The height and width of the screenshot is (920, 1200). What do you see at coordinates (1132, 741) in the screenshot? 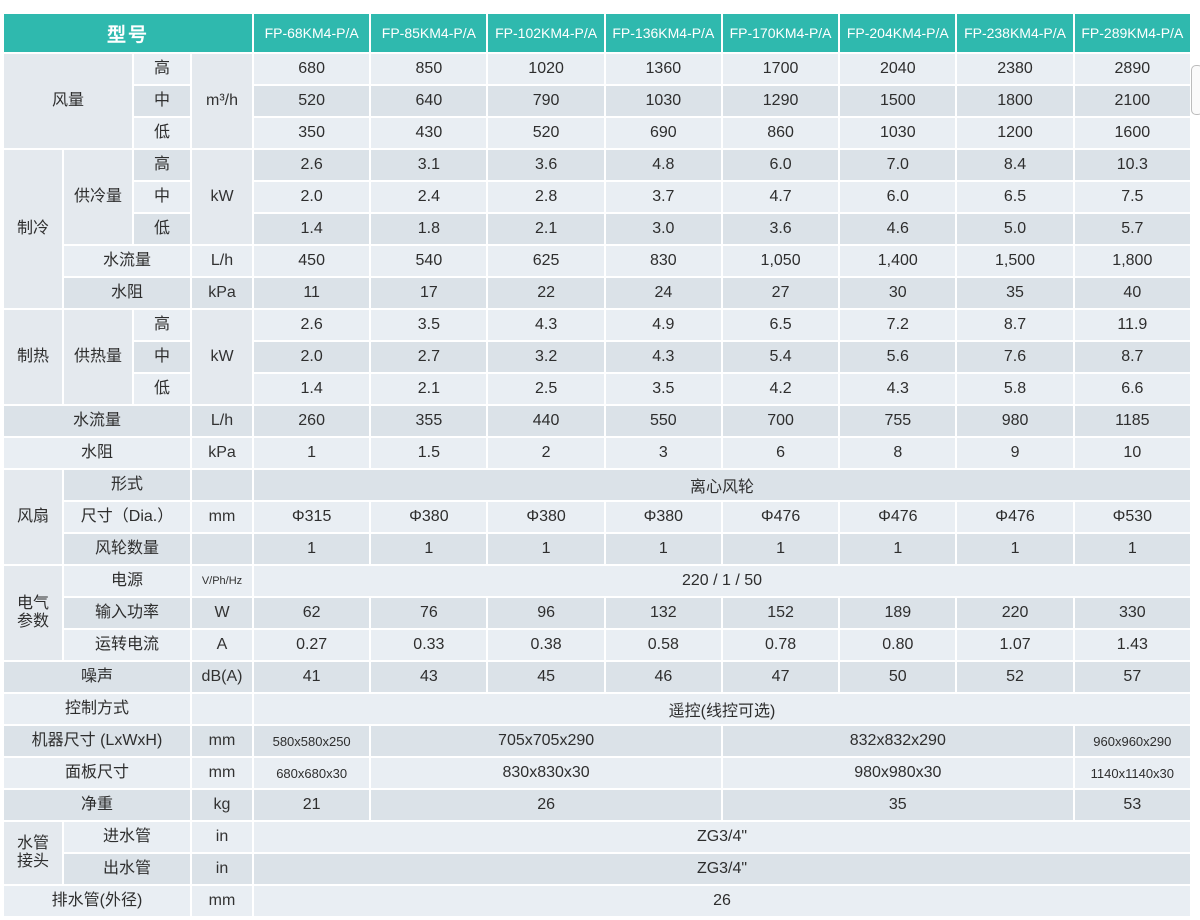
I see `value-cell: 960x960x290` at bounding box center [1132, 741].